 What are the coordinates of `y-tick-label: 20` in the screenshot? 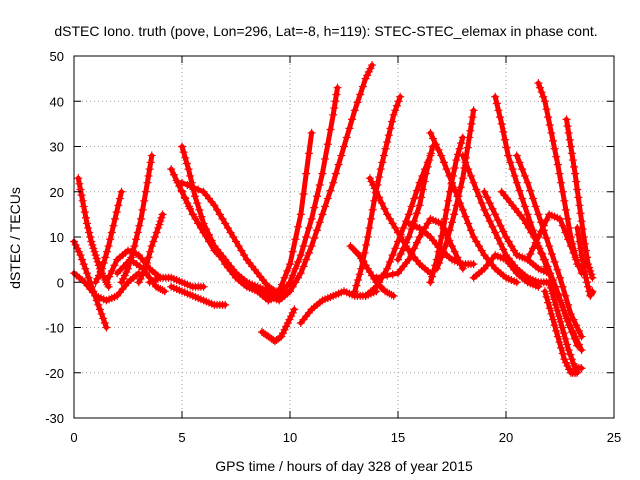 It's located at (57, 192).